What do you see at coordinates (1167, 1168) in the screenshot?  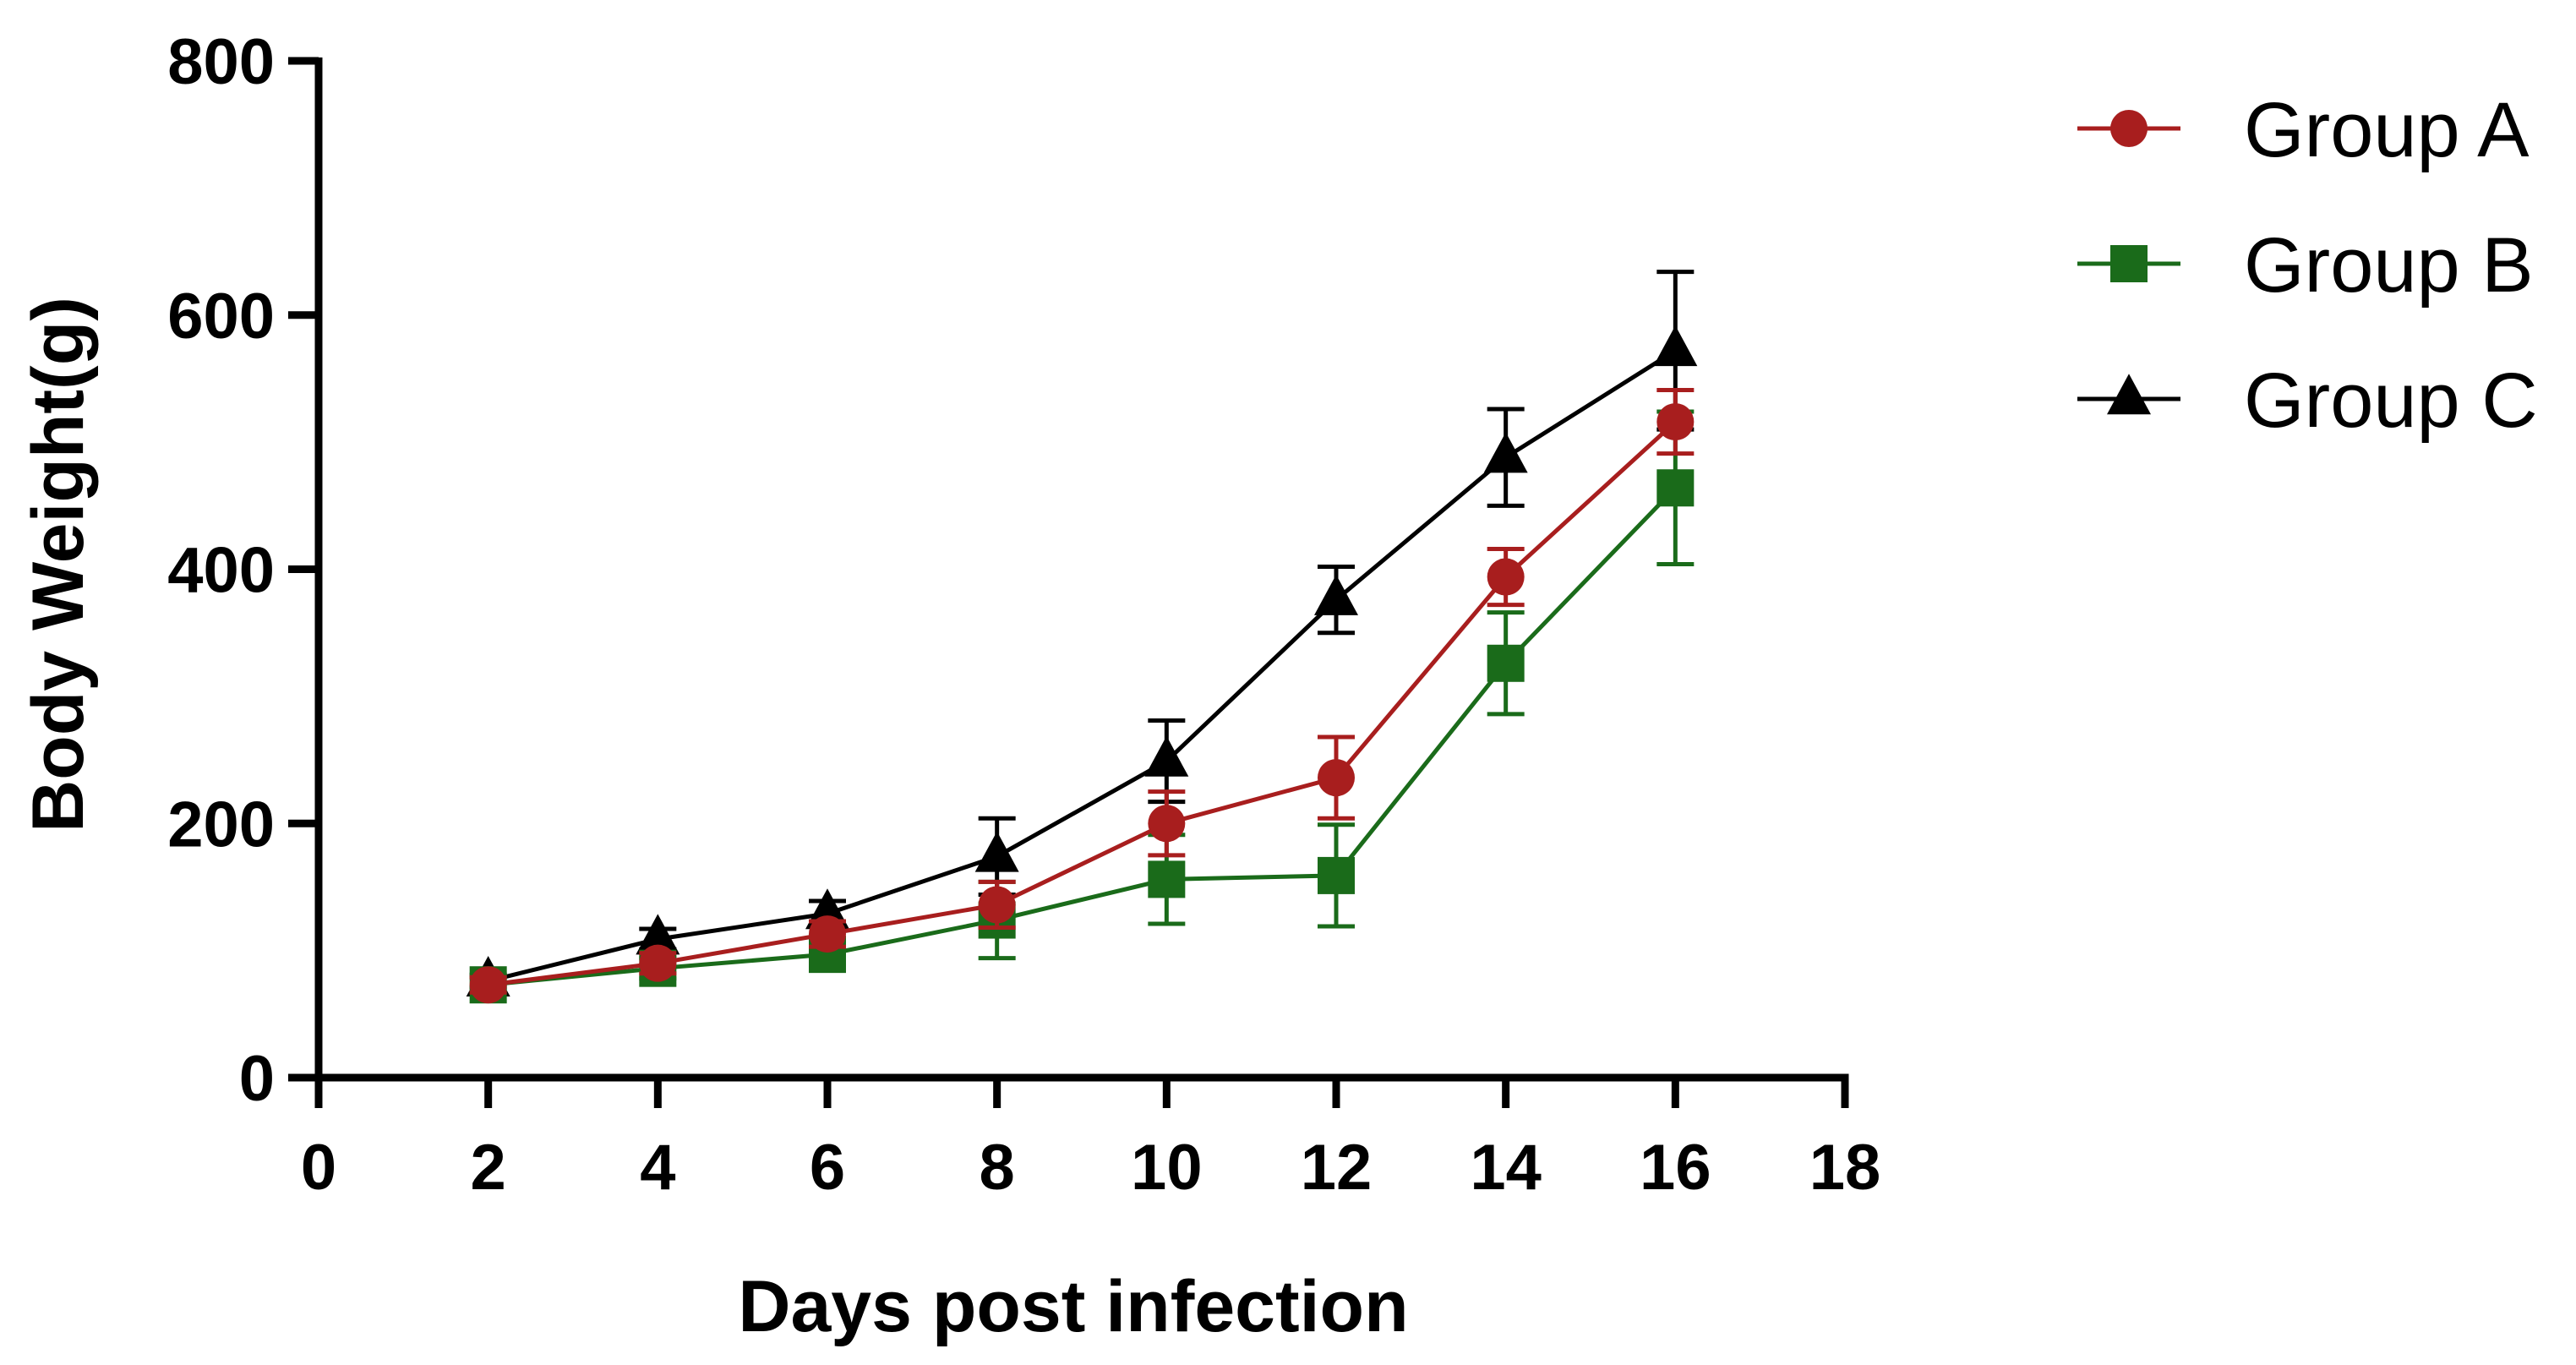 I see `x-tick-label: 10` at bounding box center [1167, 1168].